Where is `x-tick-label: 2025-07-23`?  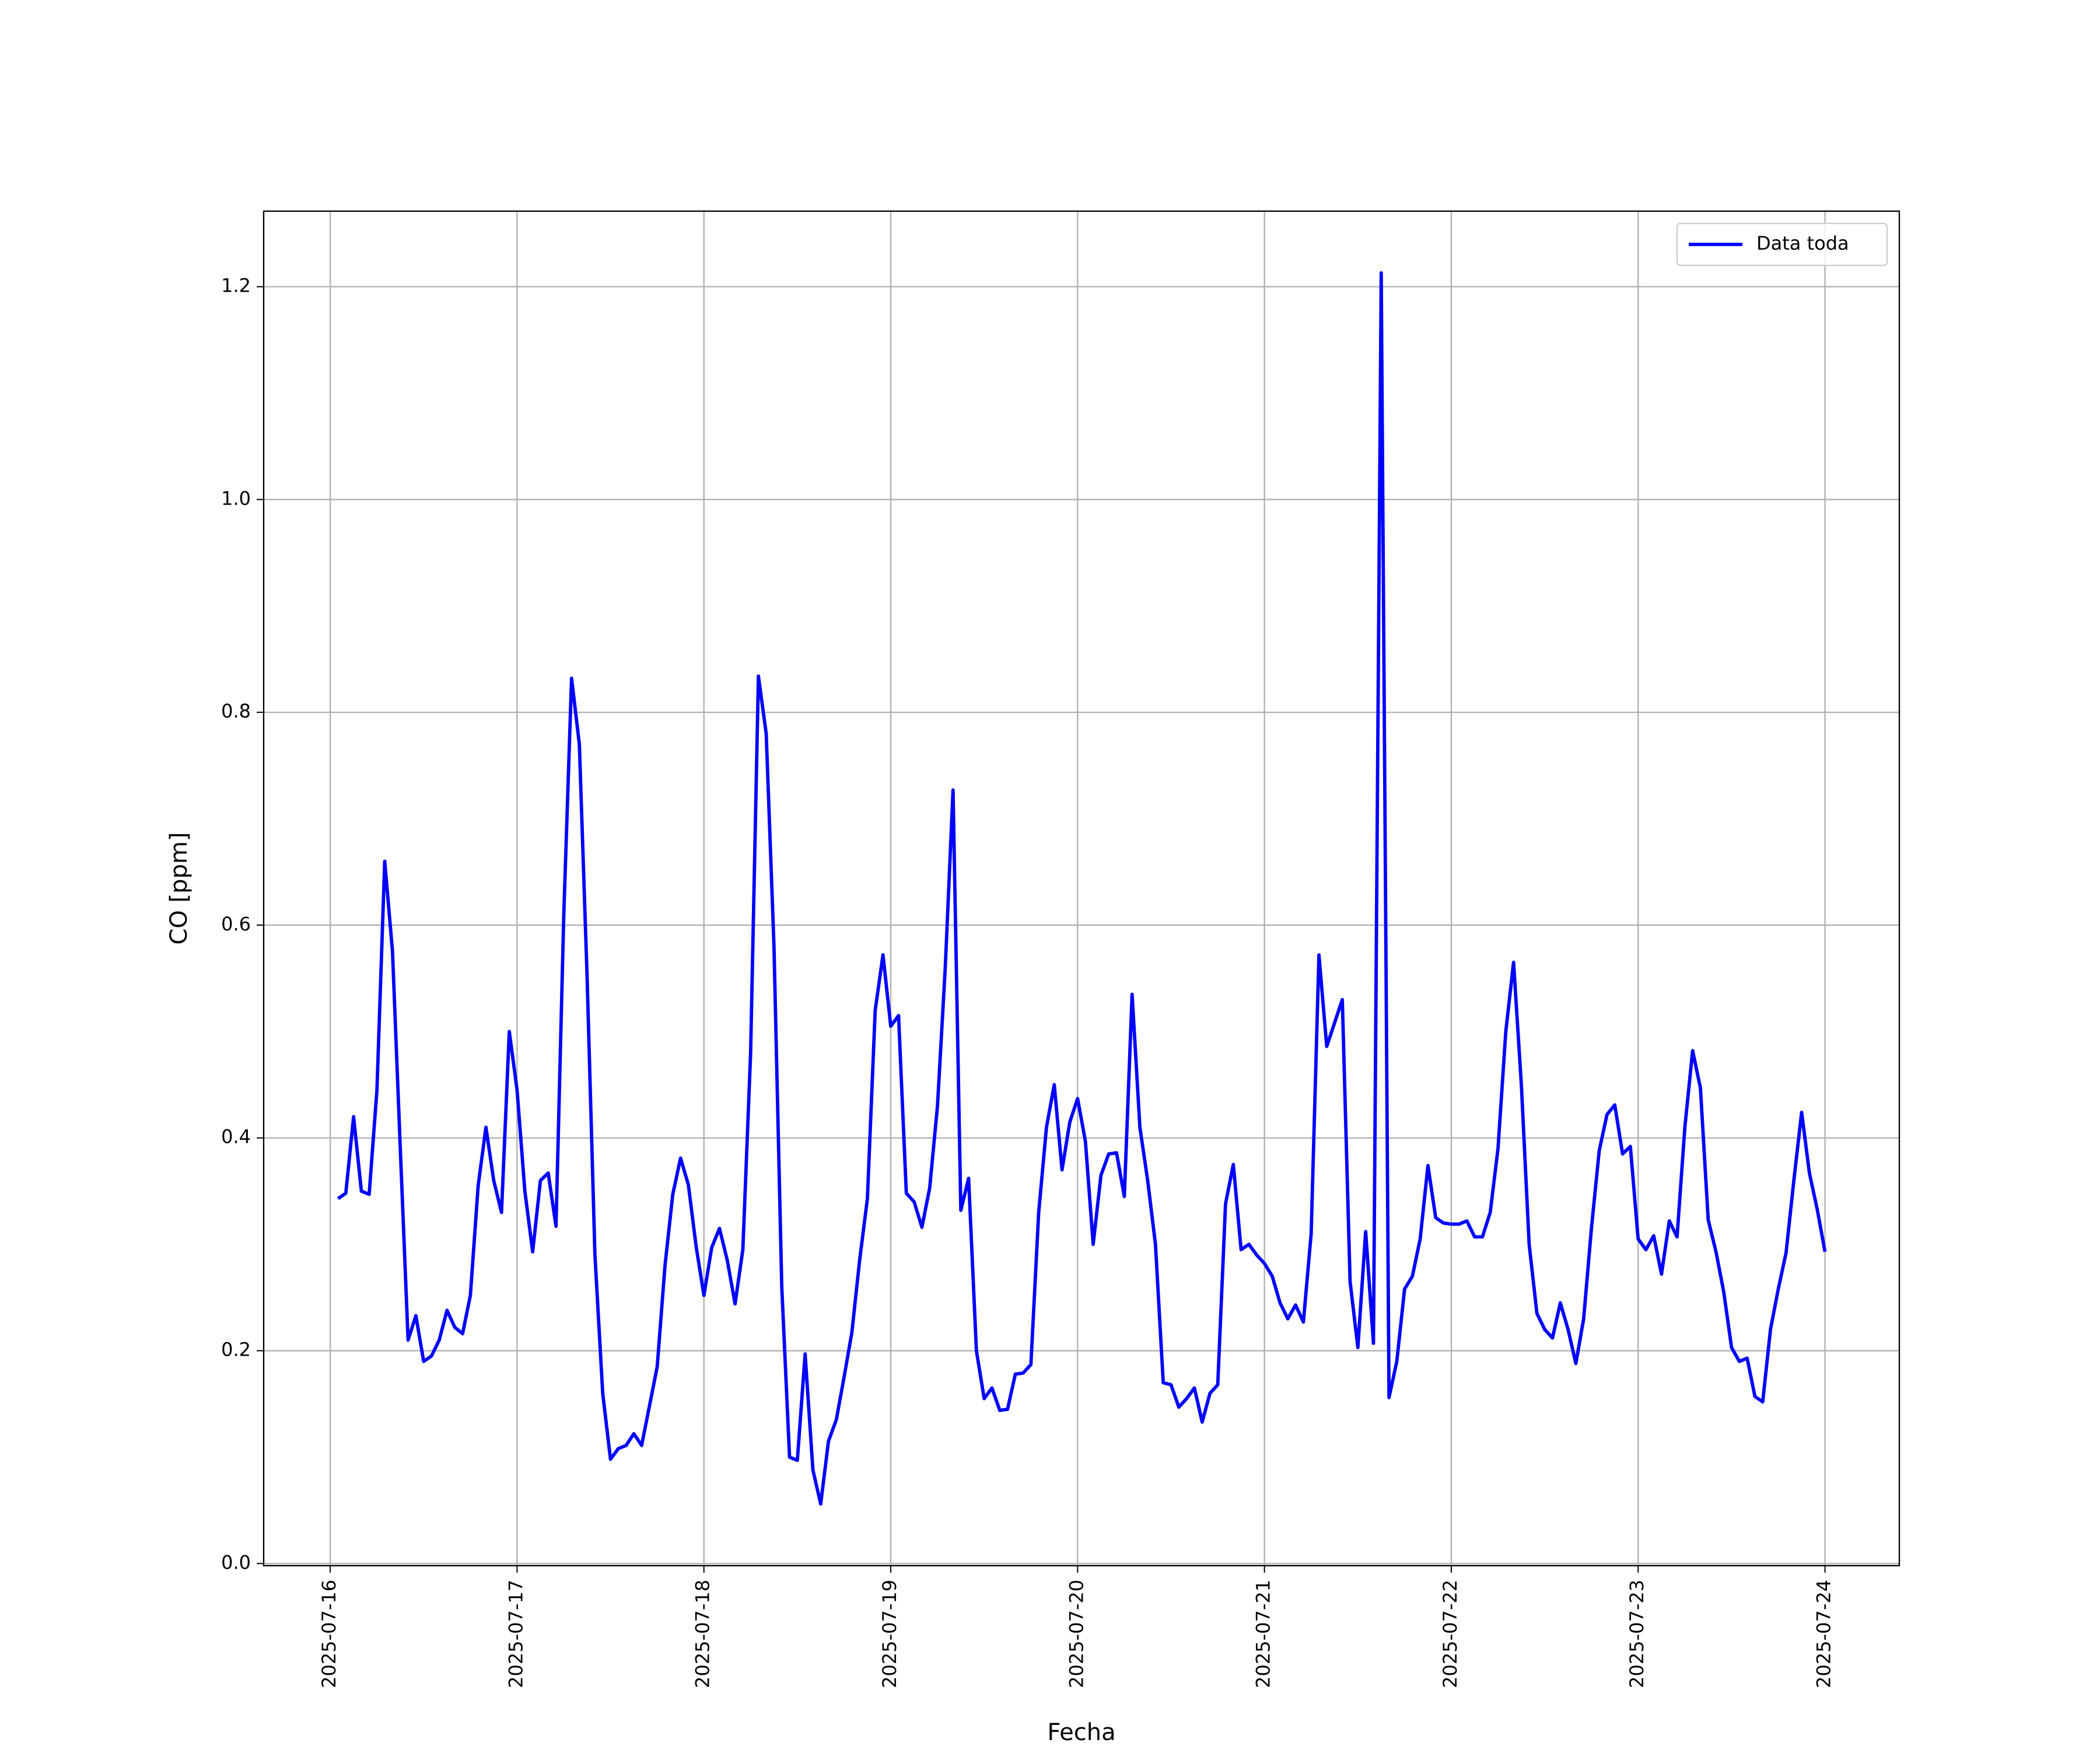
x-tick-label: 2025-07-23 is located at coordinates (1637, 1634).